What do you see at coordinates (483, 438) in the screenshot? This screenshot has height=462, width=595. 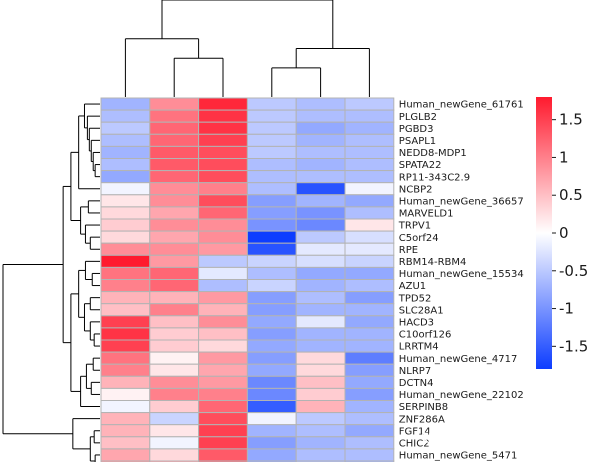 I see `watermark-text: 知乎 @事事聊科研` at bounding box center [483, 438].